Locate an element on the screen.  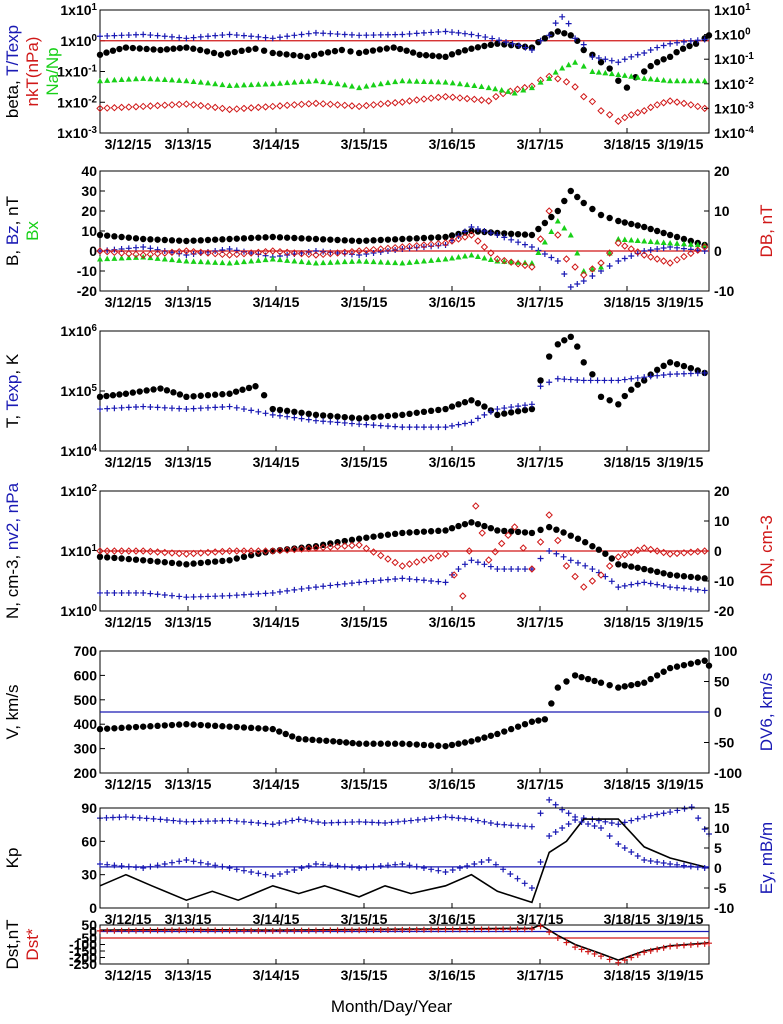
x-tick-label: 3/15/15 is located at coordinates (364, 462).